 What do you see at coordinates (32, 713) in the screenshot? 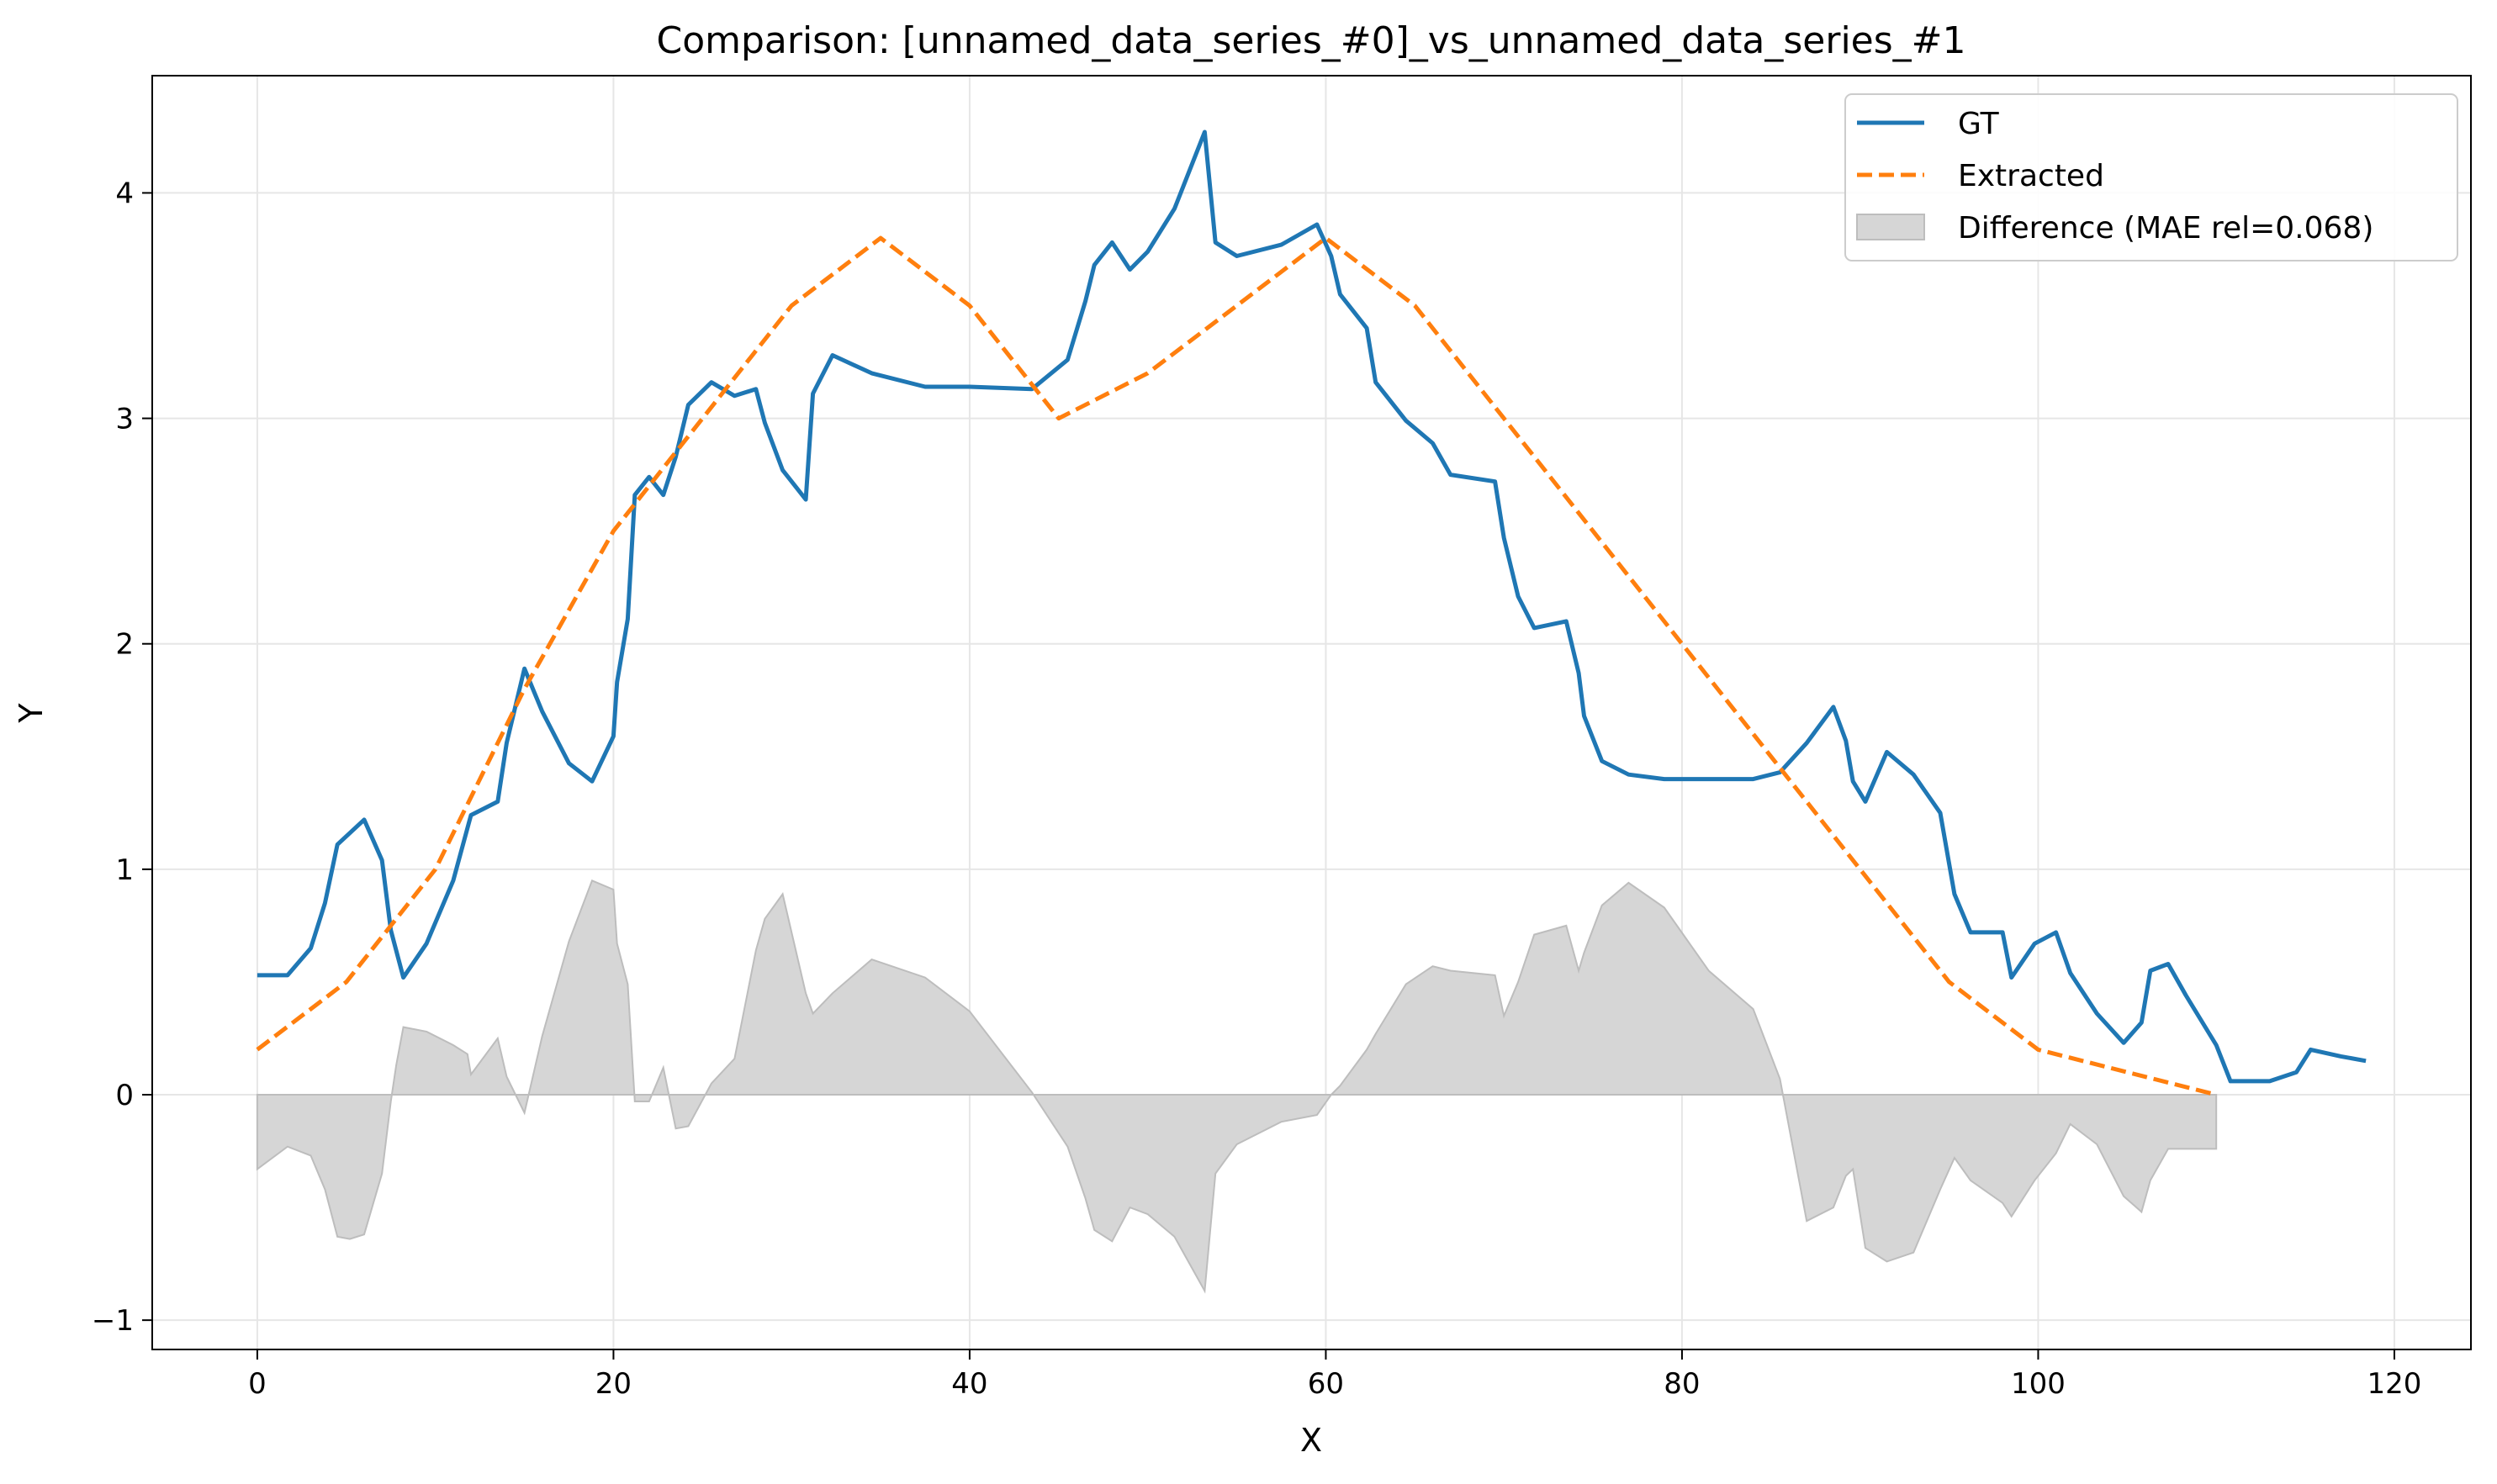
I see `y-axis-label: Y` at bounding box center [32, 713].